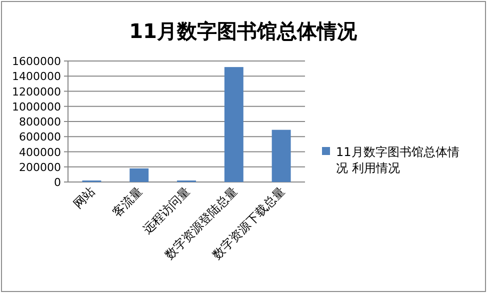  What do you see at coordinates (398, 160) in the screenshot?
I see `legend-label: 11月数字图书馆总体情况 利用情况` at bounding box center [398, 160].